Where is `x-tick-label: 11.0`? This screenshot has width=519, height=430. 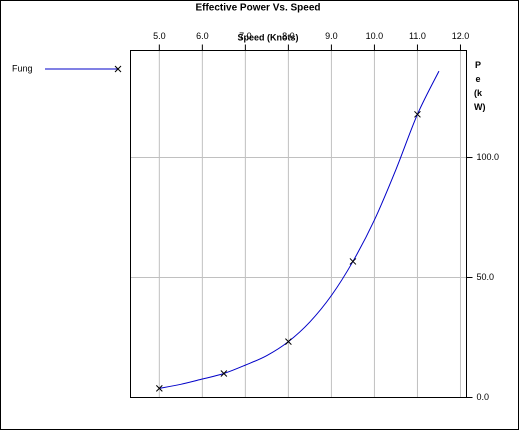
x-tick-label: 11.0 is located at coordinates (417, 36).